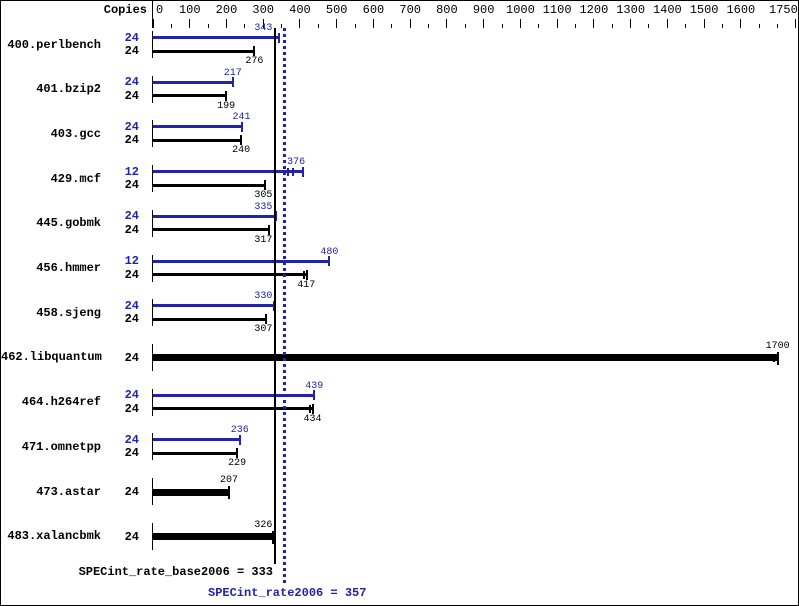  What do you see at coordinates (175, 572) in the screenshot?
I see `base-summary-text: SPECint_rate_base2006 = 333` at bounding box center [175, 572].